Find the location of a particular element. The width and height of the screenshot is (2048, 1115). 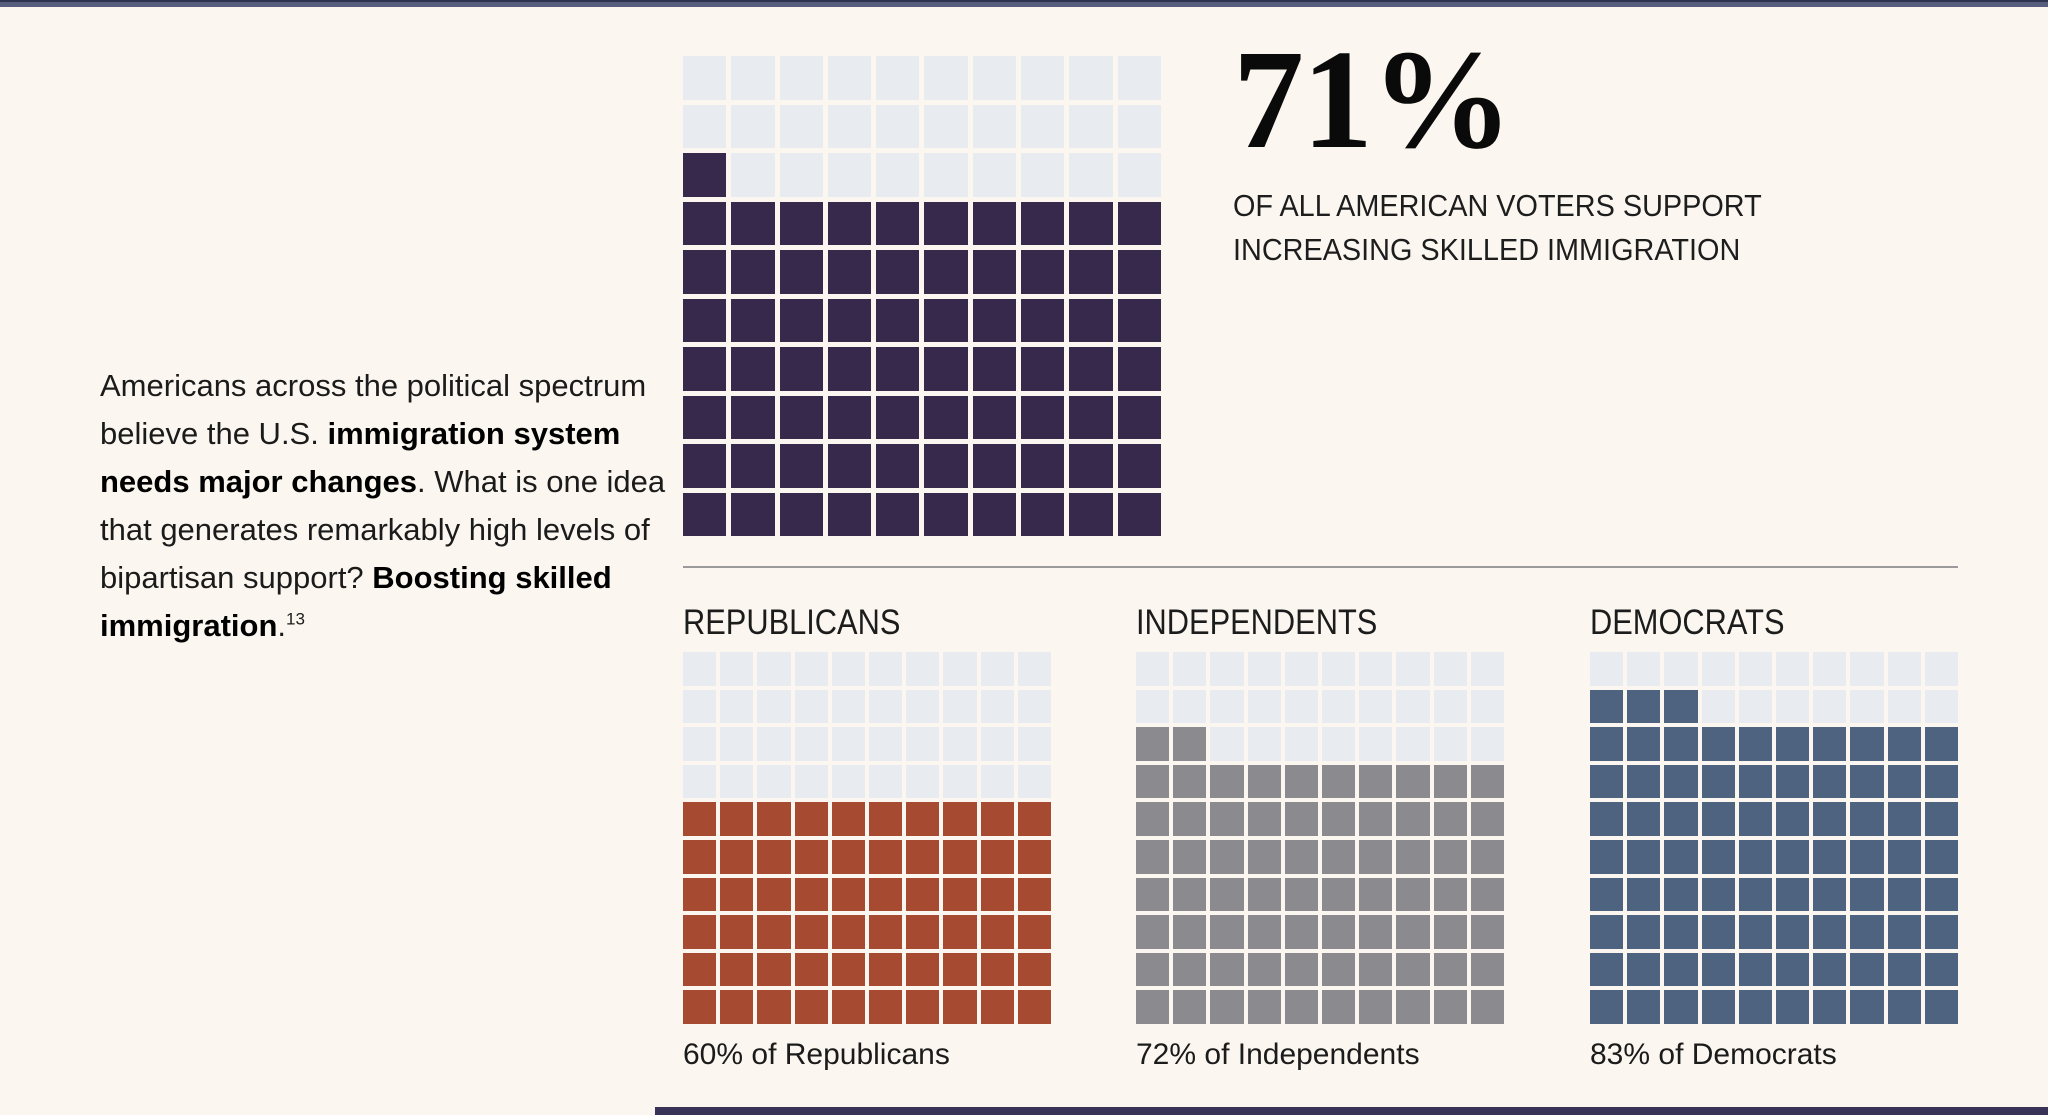

stat-number: 71% is located at coordinates (1373, 99).